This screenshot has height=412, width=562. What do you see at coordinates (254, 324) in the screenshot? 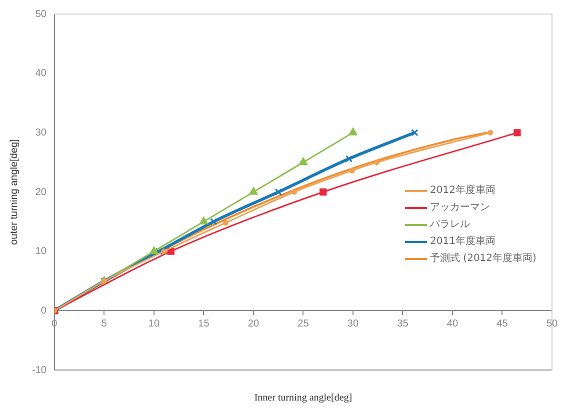
I see `x-tick-label: 20` at bounding box center [254, 324].